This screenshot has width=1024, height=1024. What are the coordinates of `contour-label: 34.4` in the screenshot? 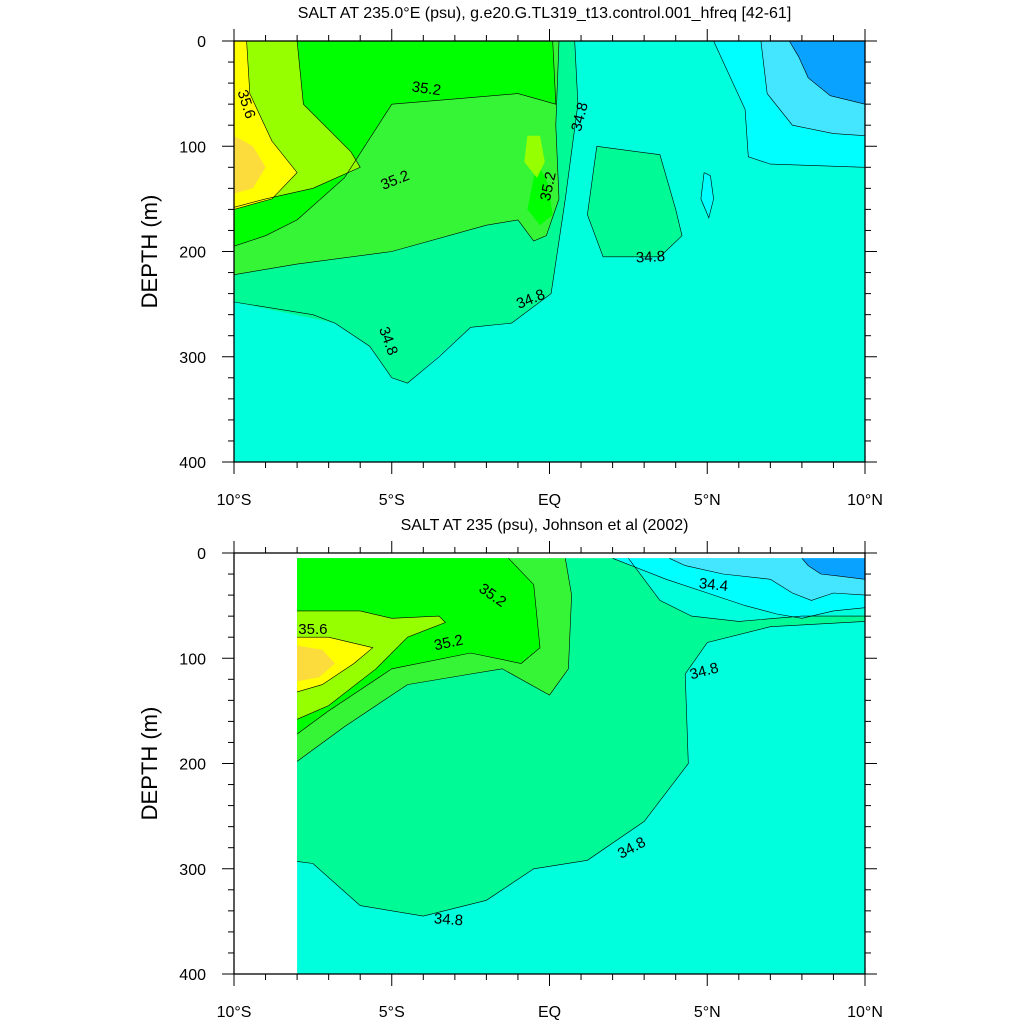 It's located at (713, 585).